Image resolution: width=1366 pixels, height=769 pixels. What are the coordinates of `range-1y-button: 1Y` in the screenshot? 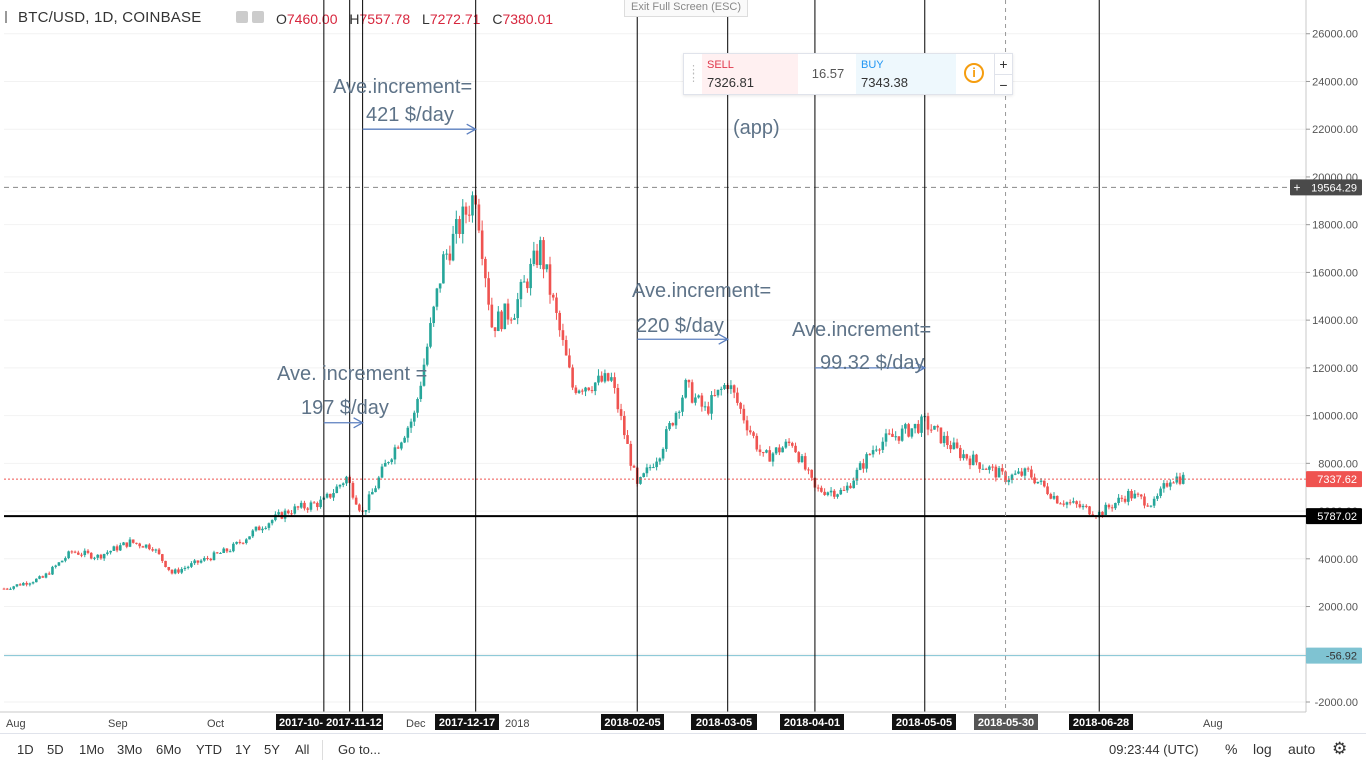 It's located at (243, 749).